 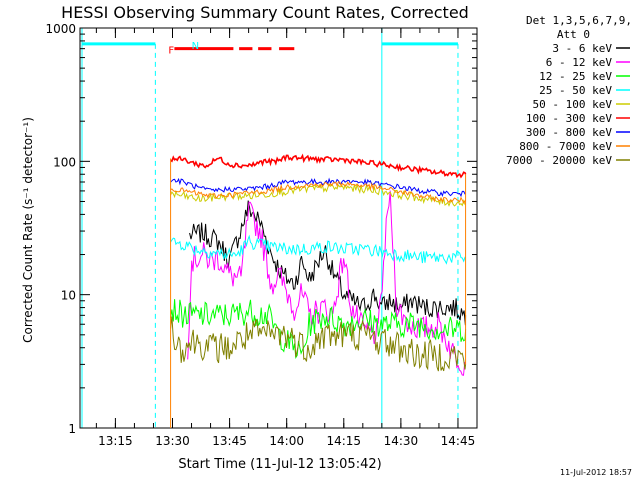 I want to click on x-tick-label: 14:00, so click(x=286, y=441).